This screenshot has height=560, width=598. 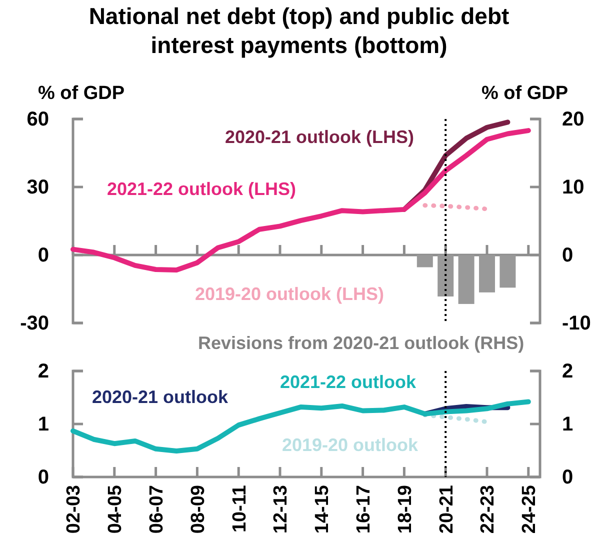 I want to click on y2-tick-label: -10, so click(x=576, y=323).